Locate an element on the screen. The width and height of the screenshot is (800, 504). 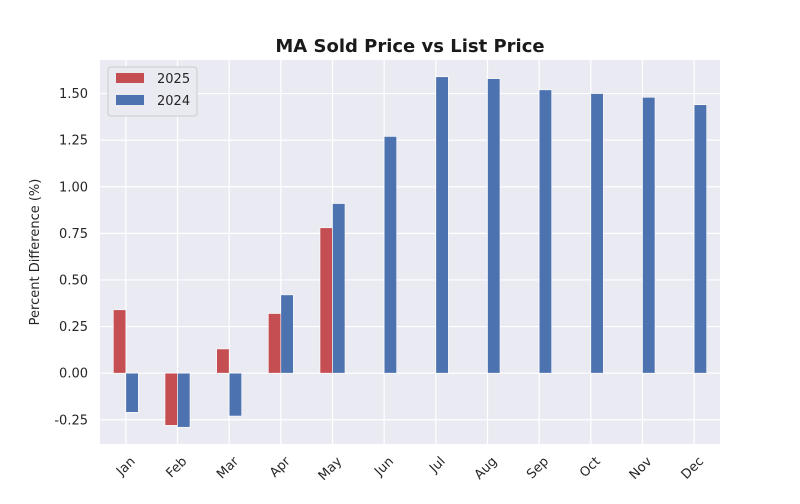
y-tick-label: -0.25 is located at coordinates (71, 420).